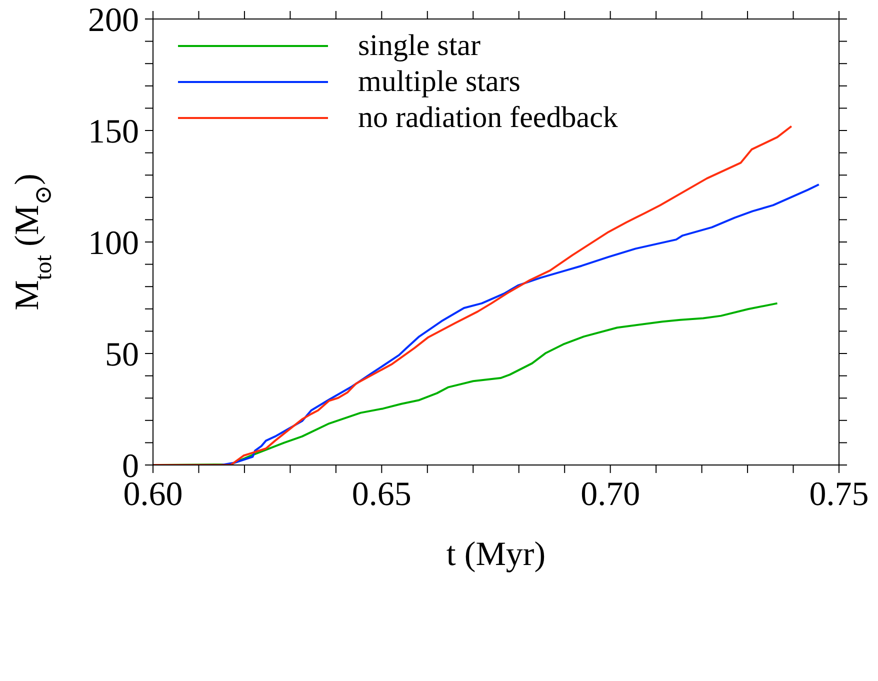 Image resolution: width=878 pixels, height=681 pixels. I want to click on x-tick-label: 0.65, so click(382, 495).